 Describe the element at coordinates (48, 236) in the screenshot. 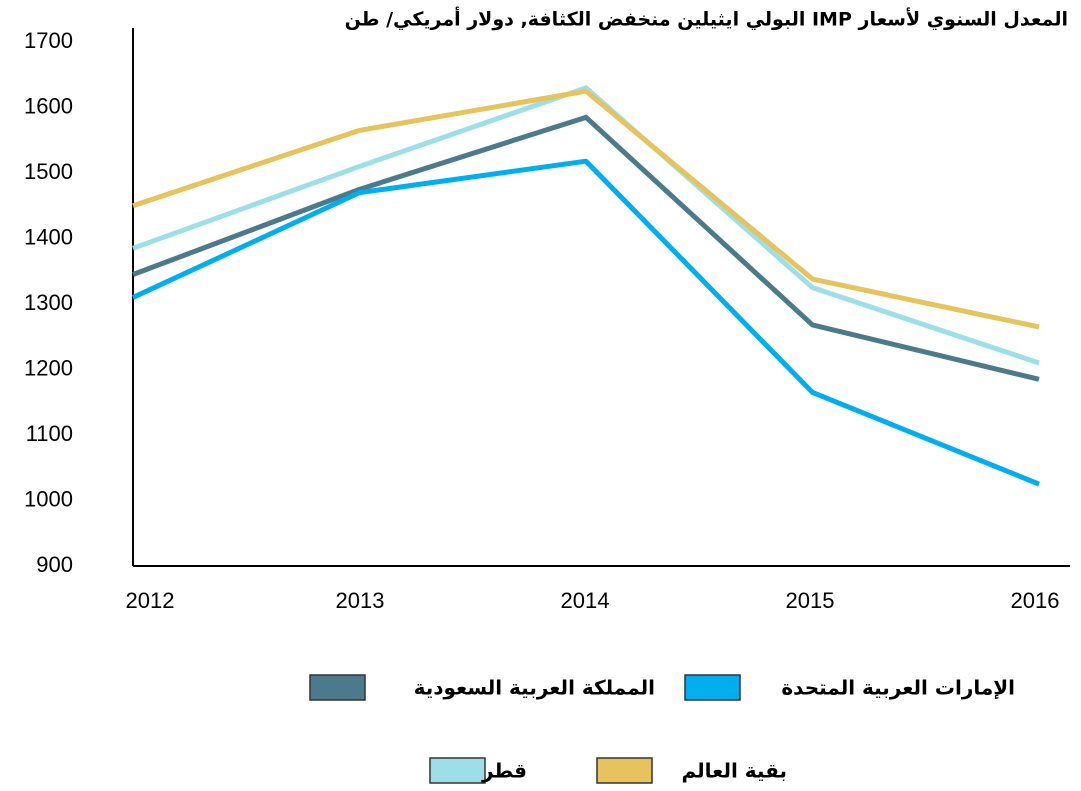

I see `y-tick-label: 1400` at that location.